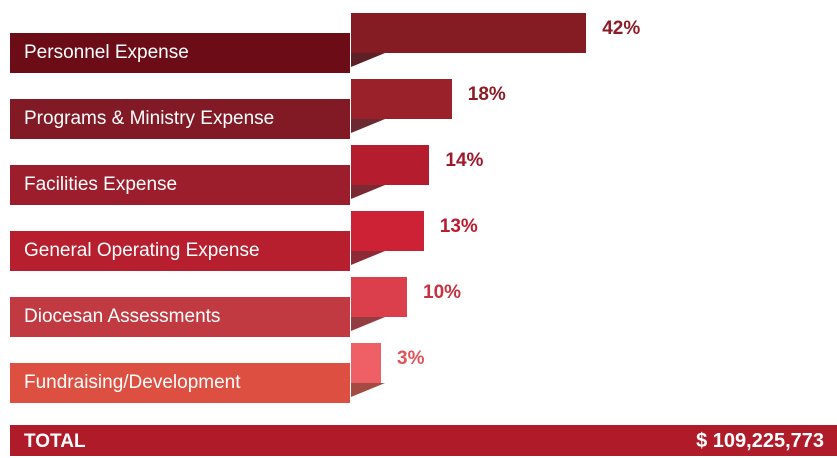  I want to click on total-value: $ 109,225,773, so click(760, 441).